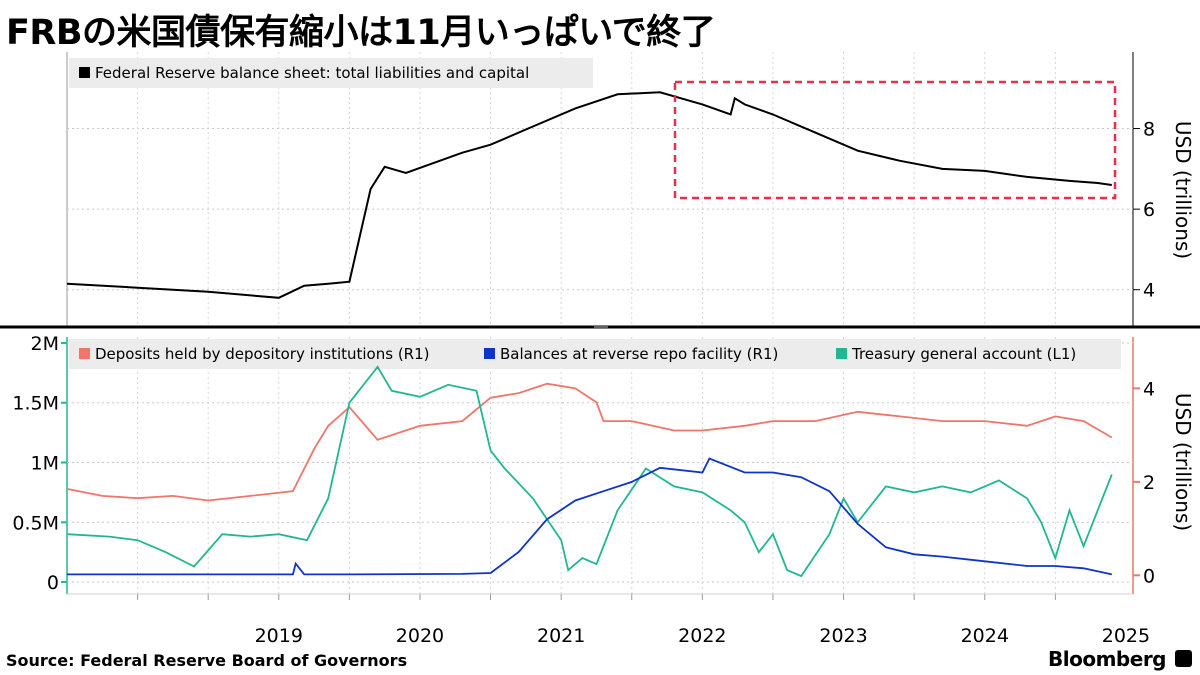 The width and height of the screenshot is (1200, 675). Describe the element at coordinates (84, 72) in the screenshot. I see `legend-swatch-balance-sheet` at that location.